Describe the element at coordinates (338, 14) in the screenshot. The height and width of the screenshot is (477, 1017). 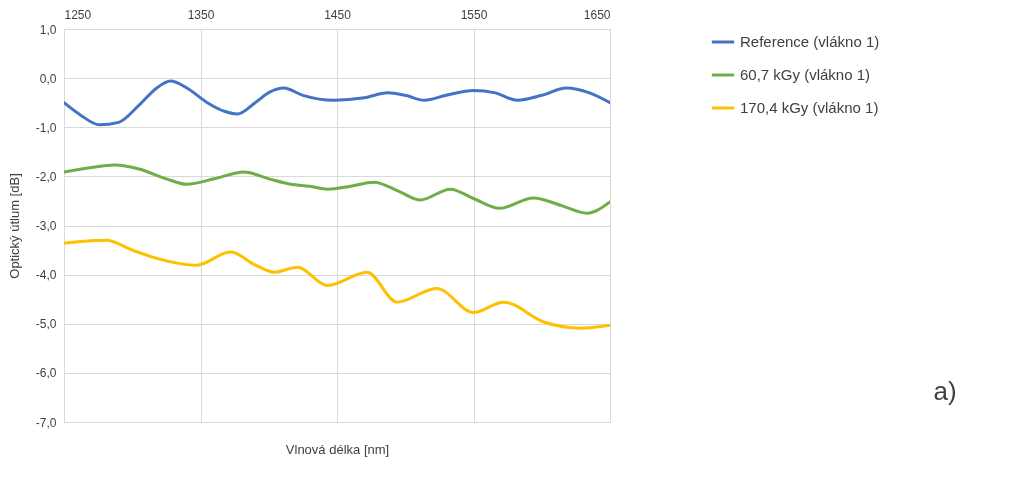
I see `x-tick-label: 1450` at that location.